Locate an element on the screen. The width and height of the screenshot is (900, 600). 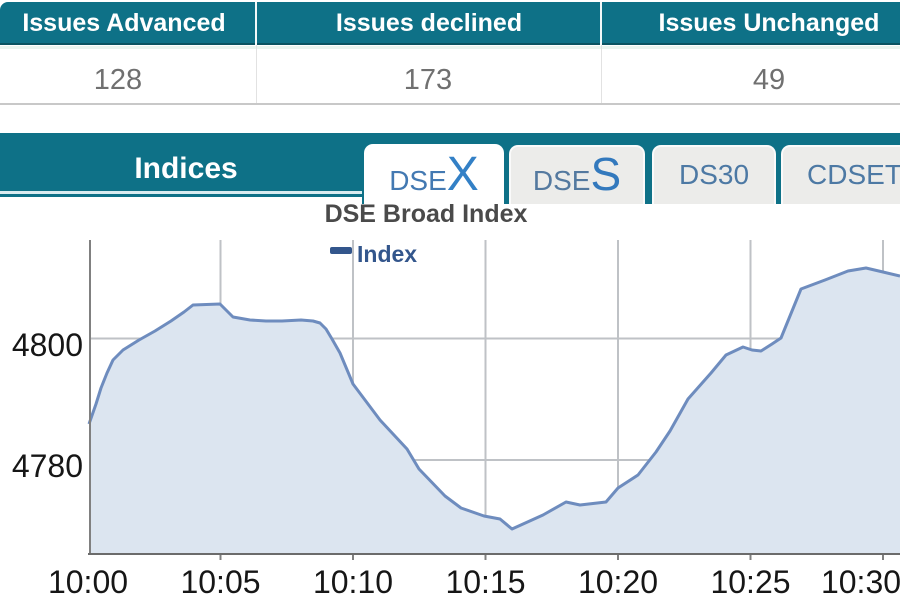
svg-text: 4800 is located at coordinates (47, 345).